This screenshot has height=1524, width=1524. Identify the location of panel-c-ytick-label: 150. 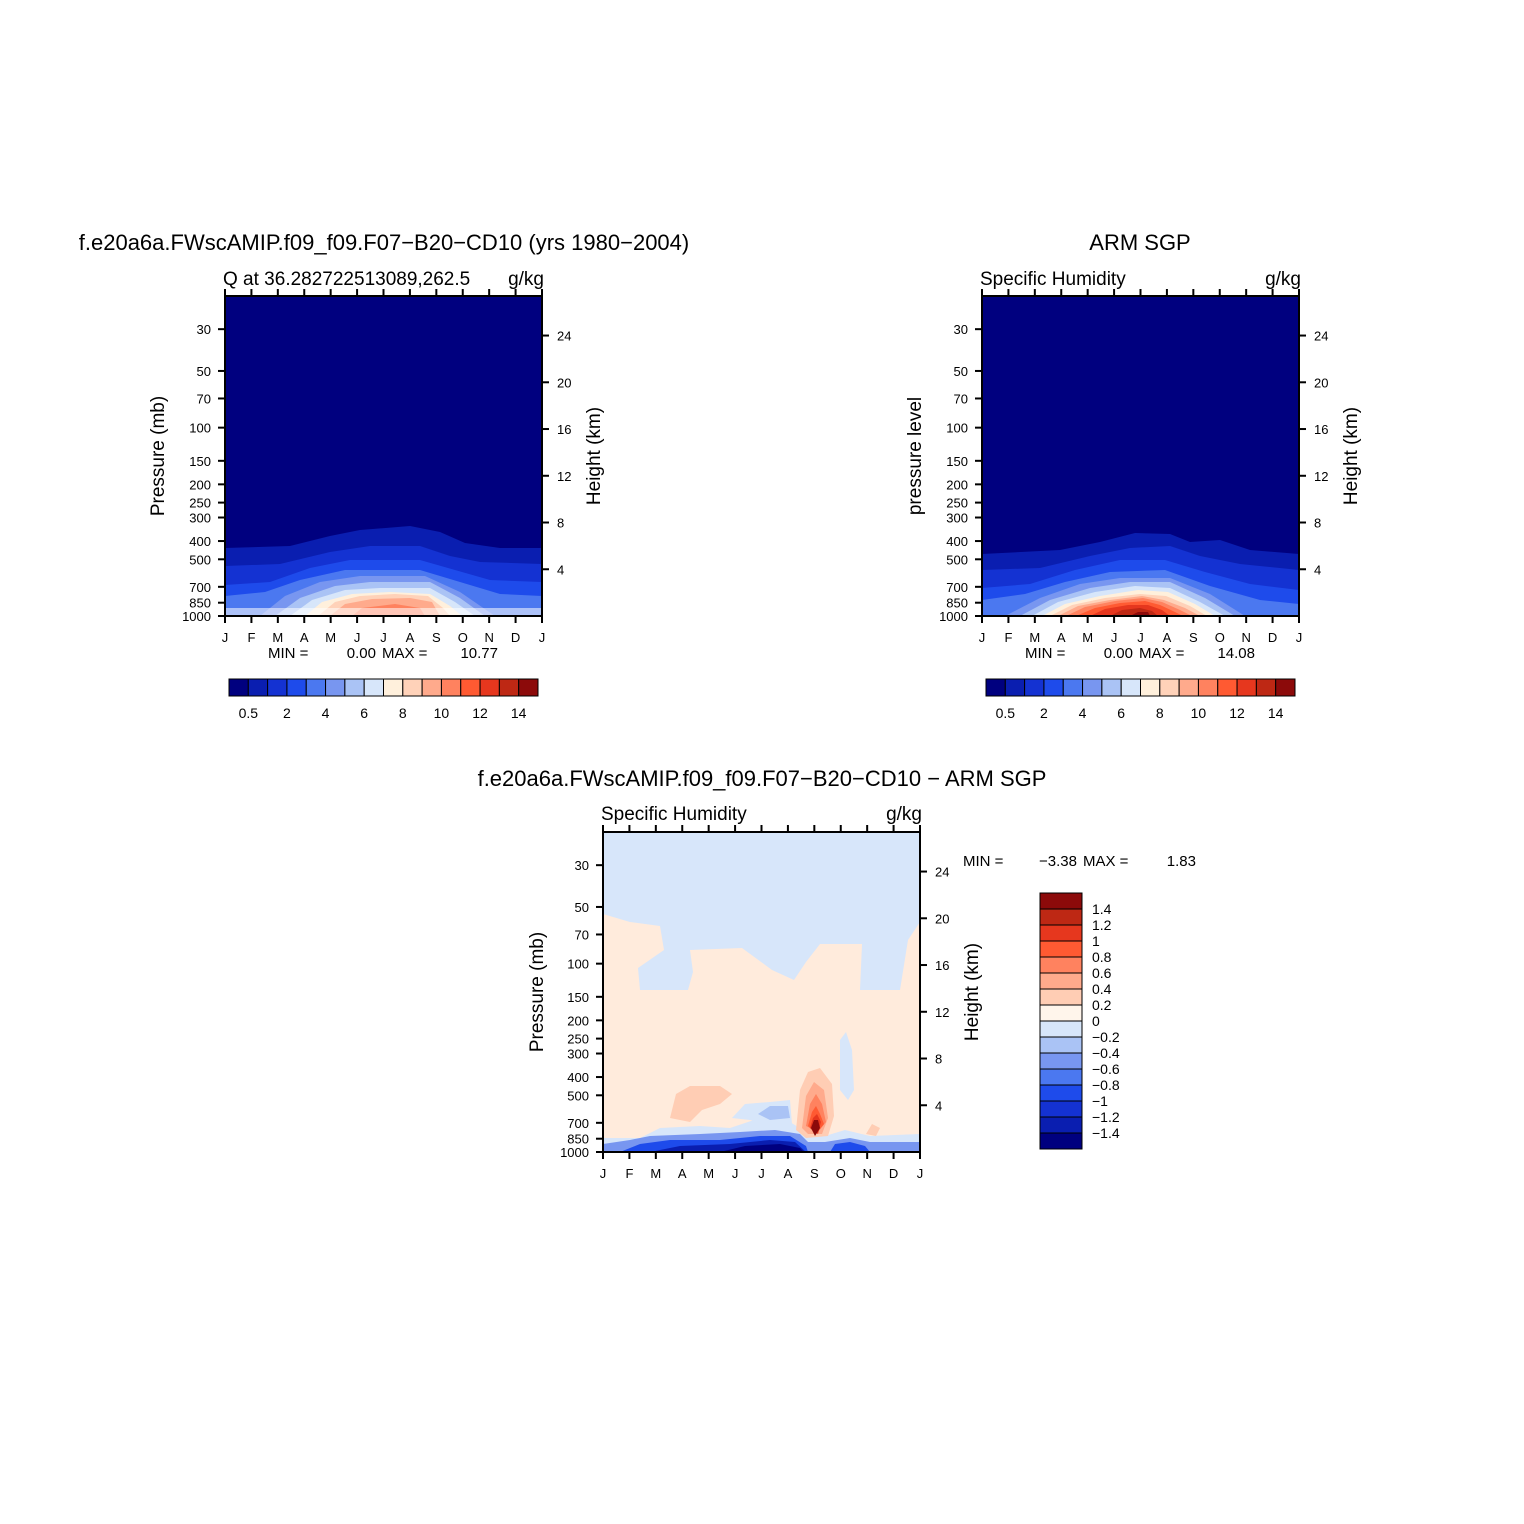
(578, 997).